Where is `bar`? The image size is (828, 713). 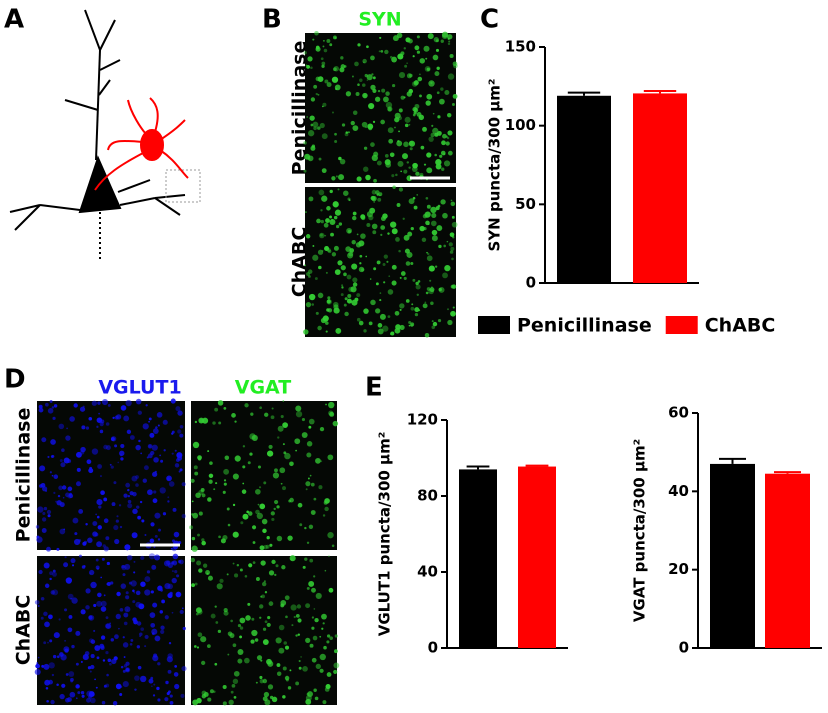 bar is located at coordinates (660, 188).